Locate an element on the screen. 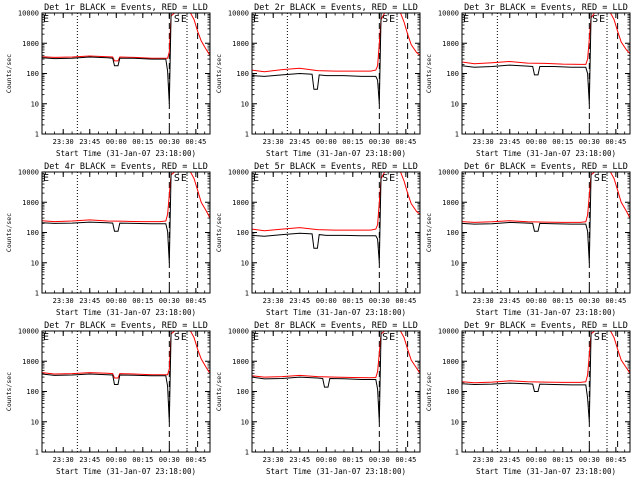 The height and width of the screenshot is (480, 640). panel-title: Det 5r BLACK = Events, RED = LLD is located at coordinates (336, 167).